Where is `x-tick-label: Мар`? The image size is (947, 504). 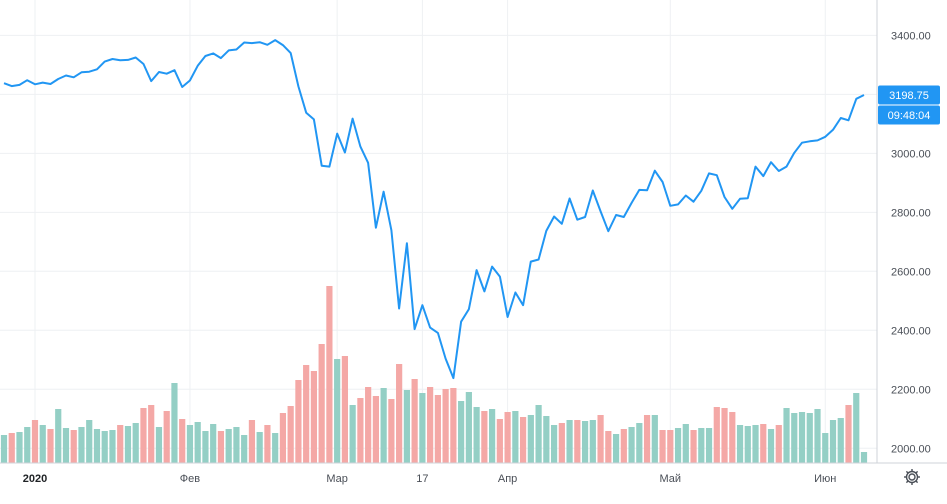 x-tick-label: Мар is located at coordinates (337, 479).